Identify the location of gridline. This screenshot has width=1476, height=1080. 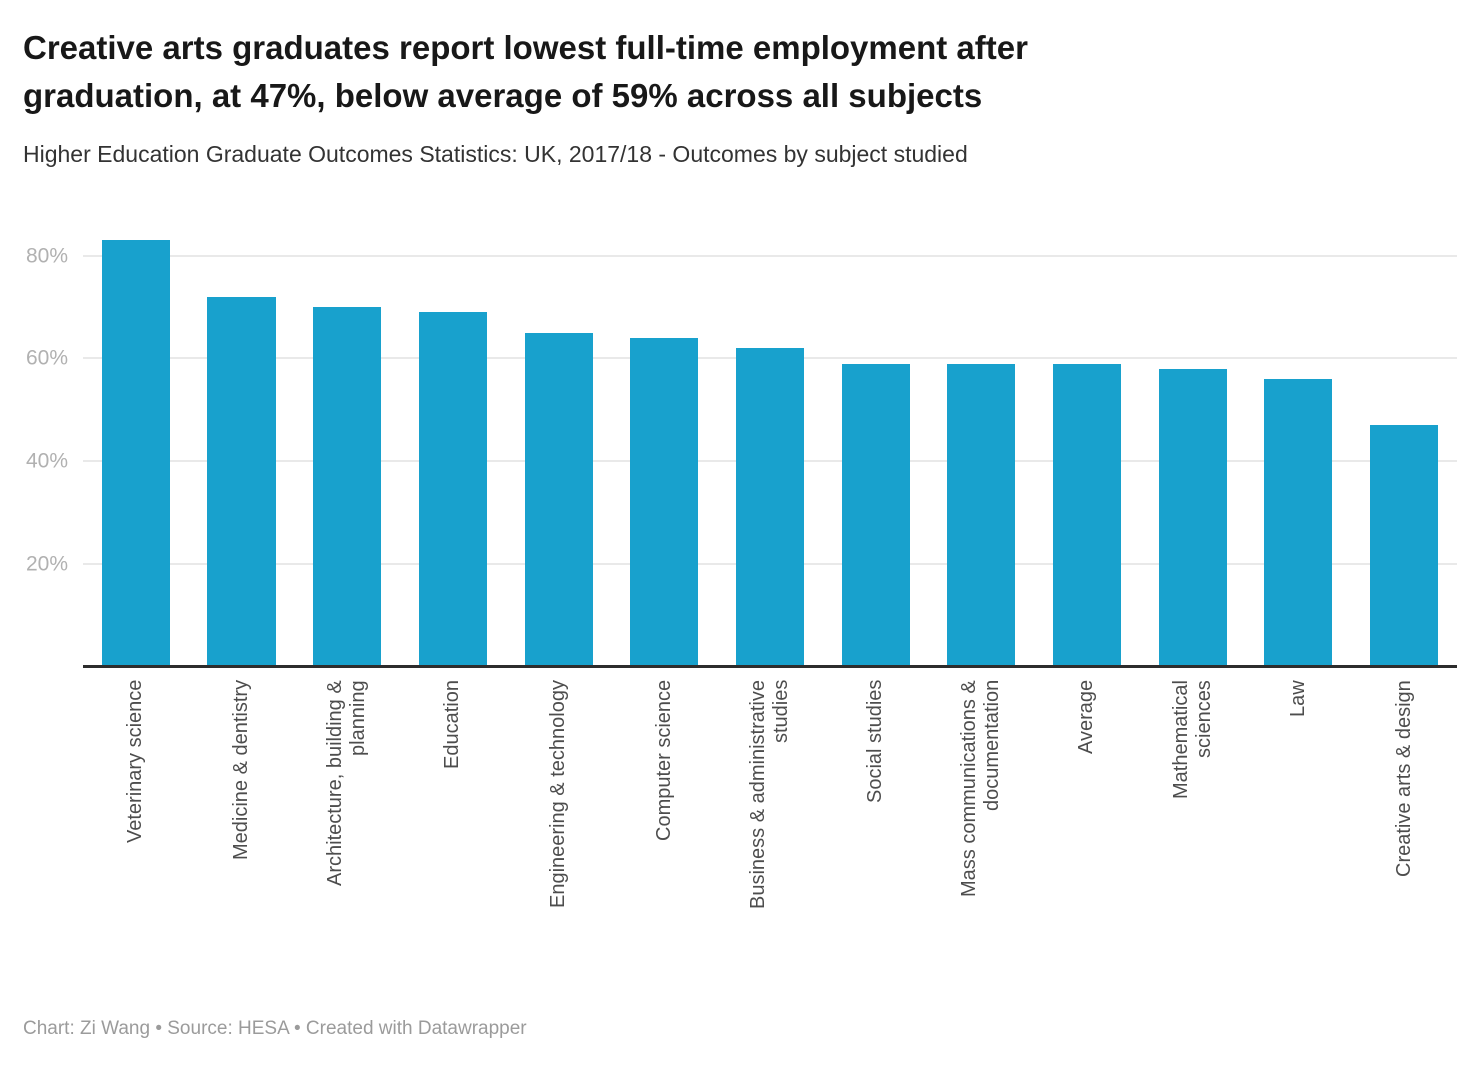
(770, 255).